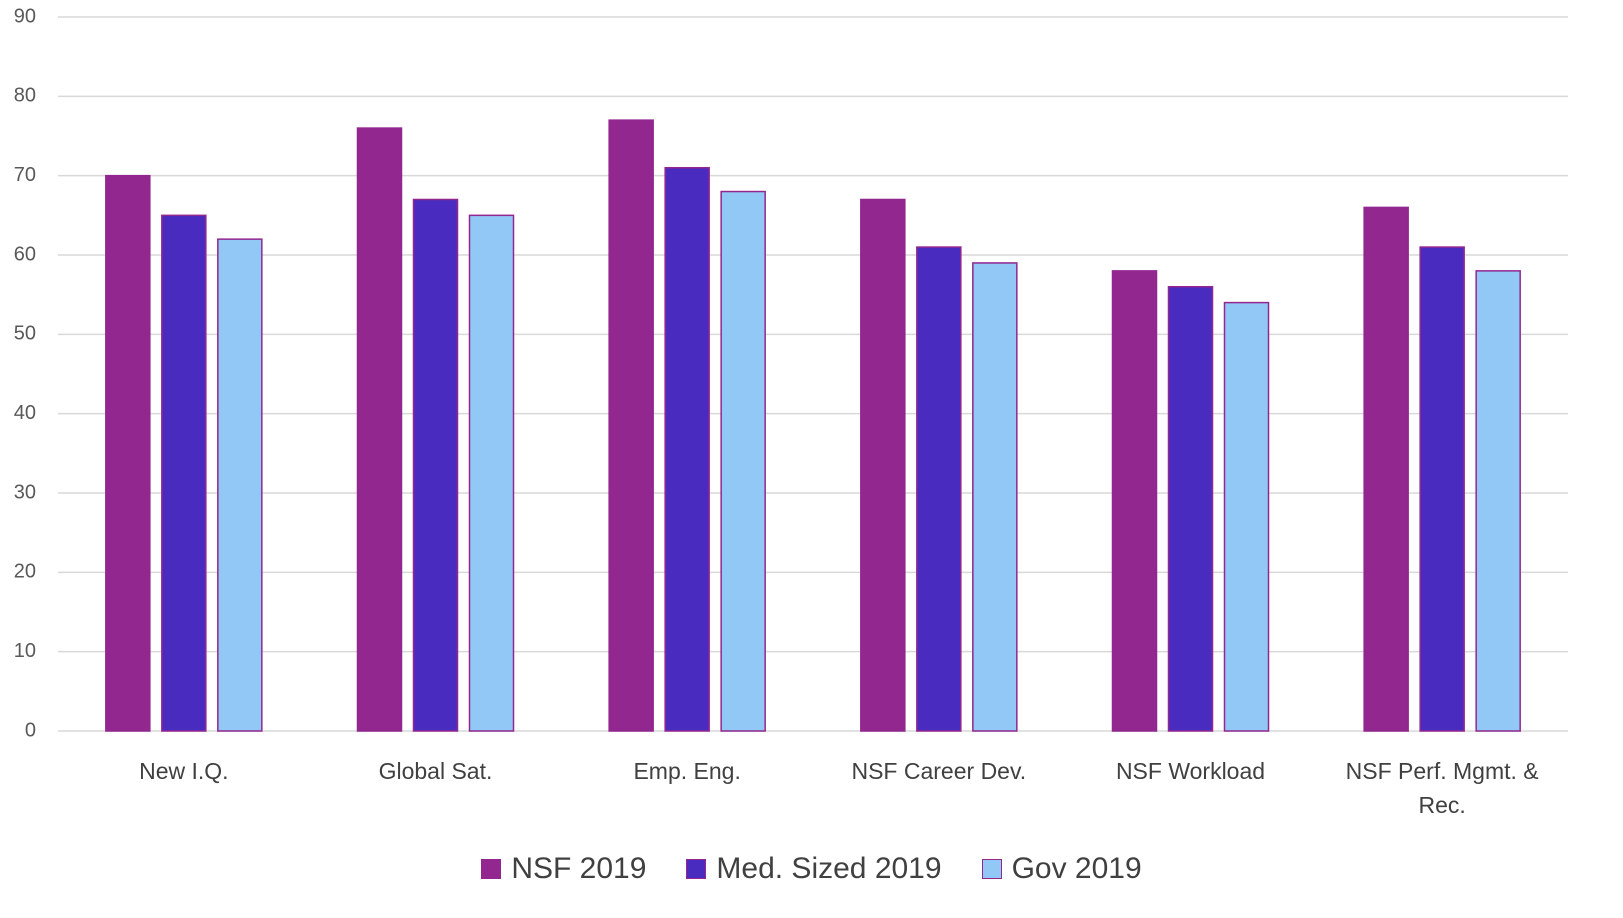 The height and width of the screenshot is (918, 1623). What do you see at coordinates (1190, 771) in the screenshot?
I see `x-tick-label: NSF Workload` at bounding box center [1190, 771].